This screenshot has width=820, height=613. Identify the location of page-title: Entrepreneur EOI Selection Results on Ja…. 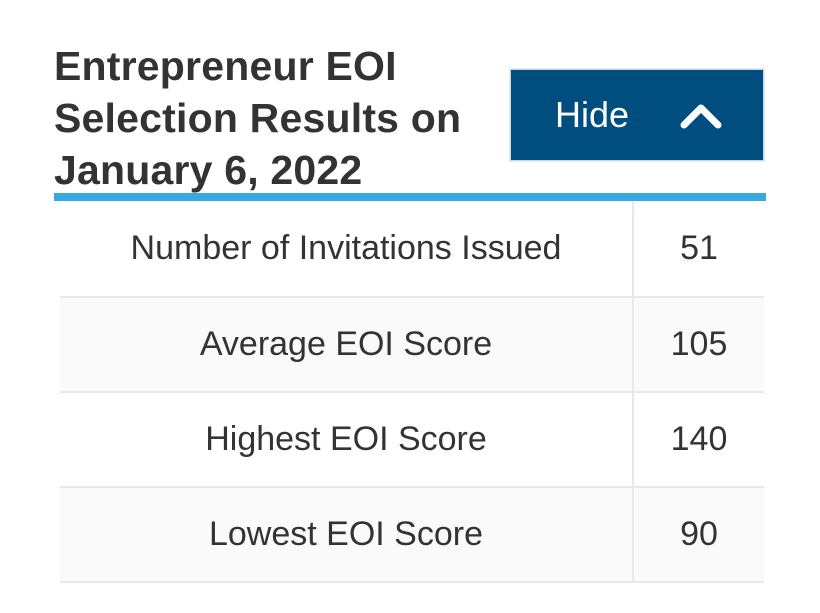
(274, 118).